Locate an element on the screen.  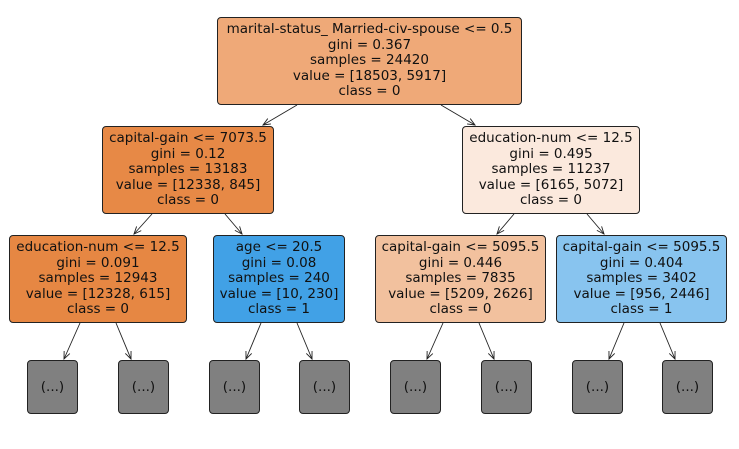
node-line: samples = 13183 is located at coordinates (188, 169).